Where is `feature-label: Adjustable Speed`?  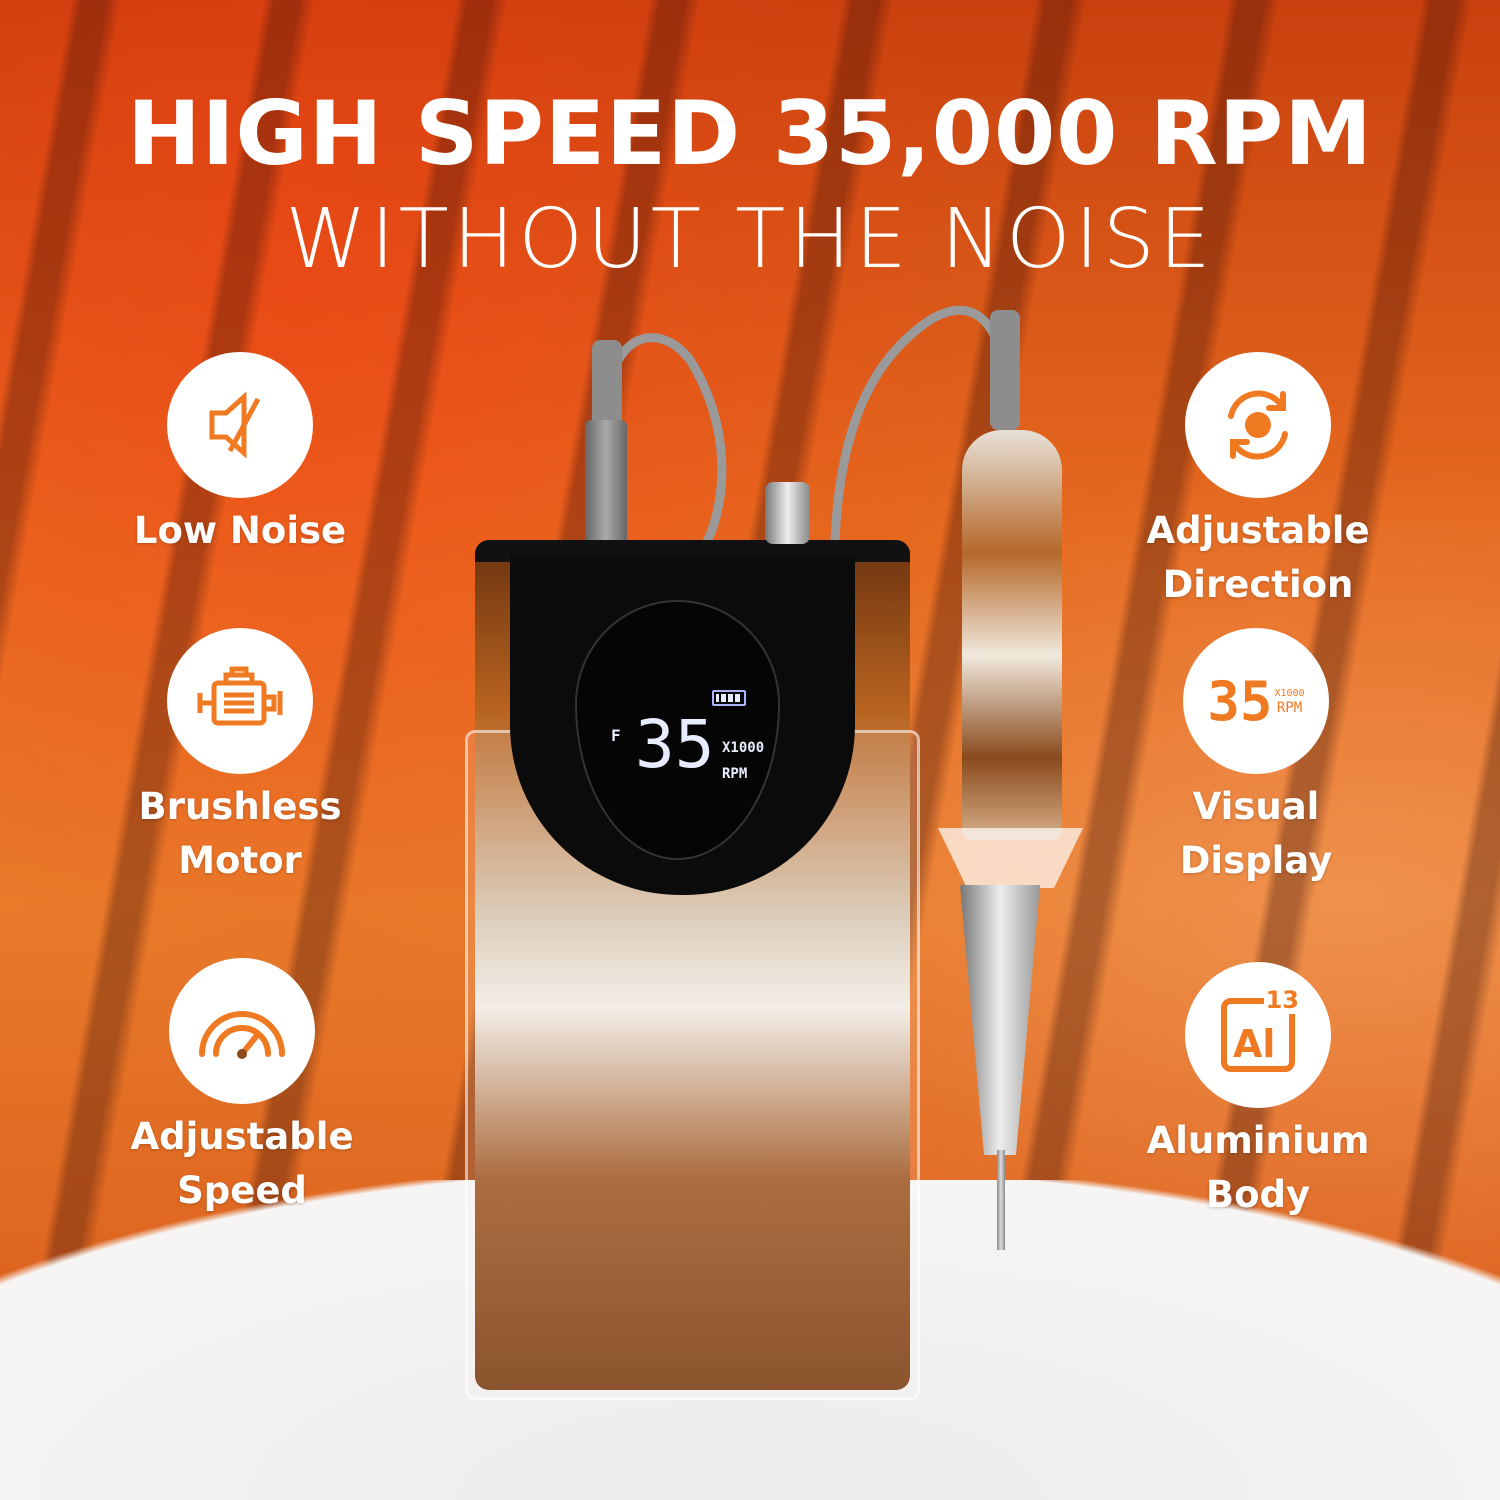 feature-label: Adjustable Speed is located at coordinates (242, 1163).